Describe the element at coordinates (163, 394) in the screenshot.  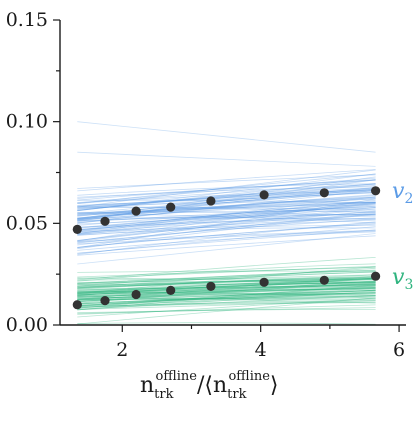
I see `x-axis-label-sub: trk` at that location.